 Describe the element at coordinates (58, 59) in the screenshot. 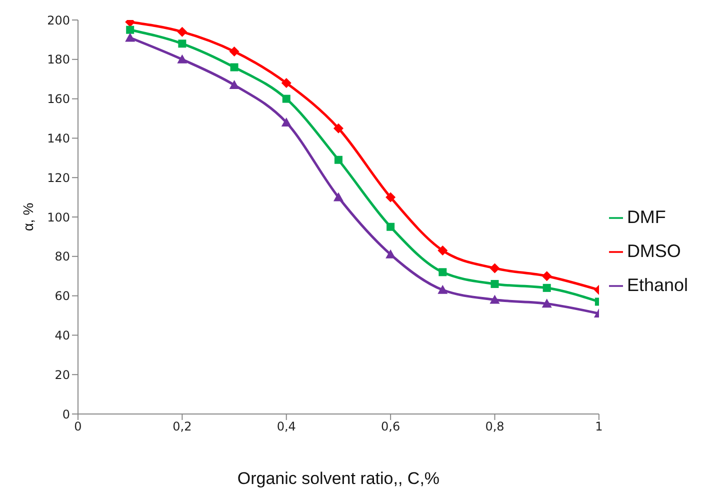

I see `y-tick-label: 180` at that location.